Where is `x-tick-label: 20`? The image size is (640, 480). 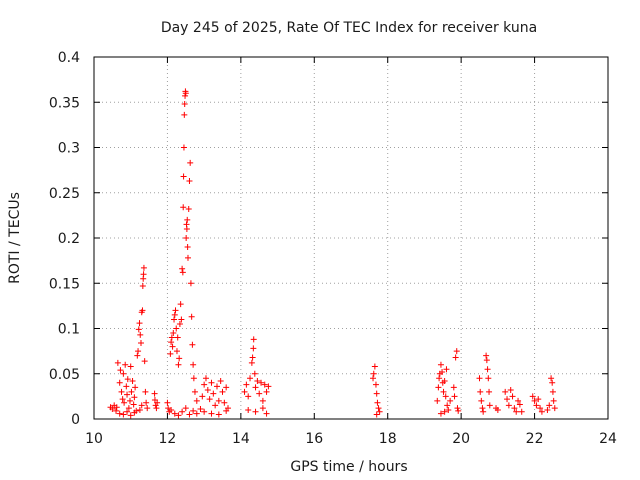
x-tick-label: 20 is located at coordinates (461, 439).